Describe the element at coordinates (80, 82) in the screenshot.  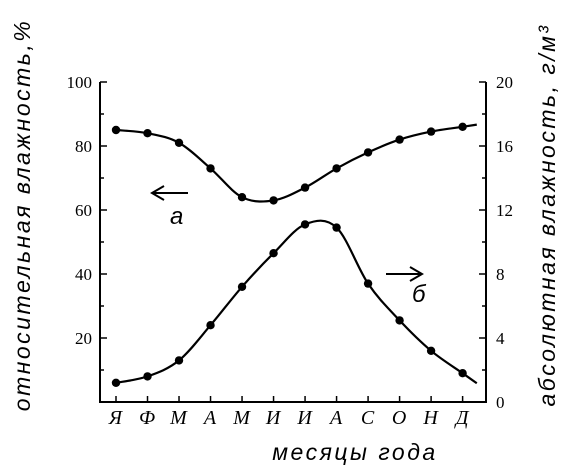
I see `left-tick-label: 100` at that location.